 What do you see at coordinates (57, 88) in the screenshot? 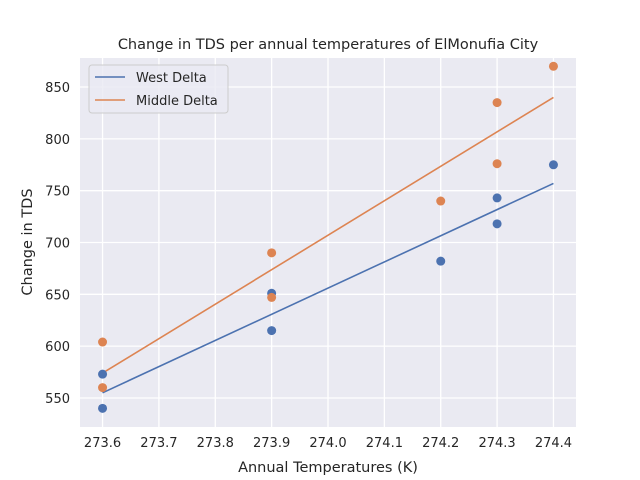
I see `y-tick-label: 850` at bounding box center [57, 88].